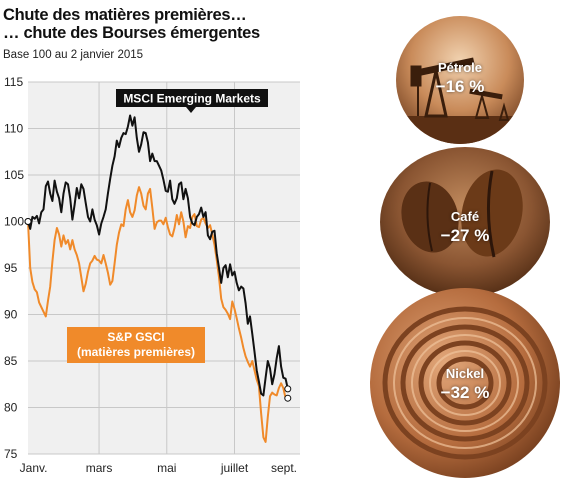 Image resolution: width=582 pixels, height=489 pixels. Describe the element at coordinates (465, 373) in the screenshot. I see `nickel-name: Nickel` at that location.